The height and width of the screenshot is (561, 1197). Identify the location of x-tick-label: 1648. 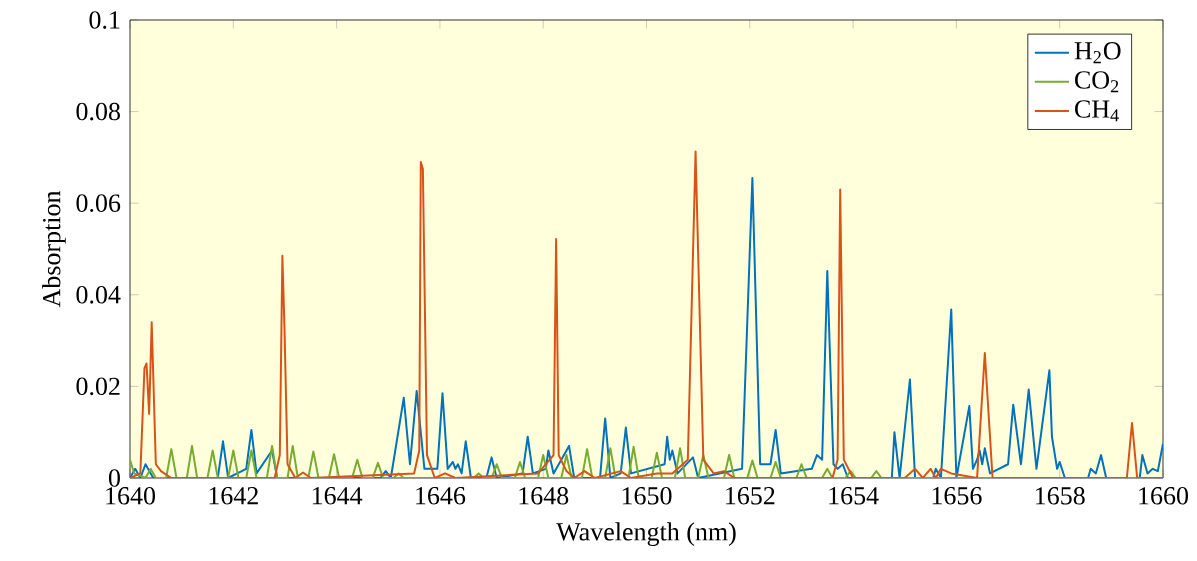
(544, 496).